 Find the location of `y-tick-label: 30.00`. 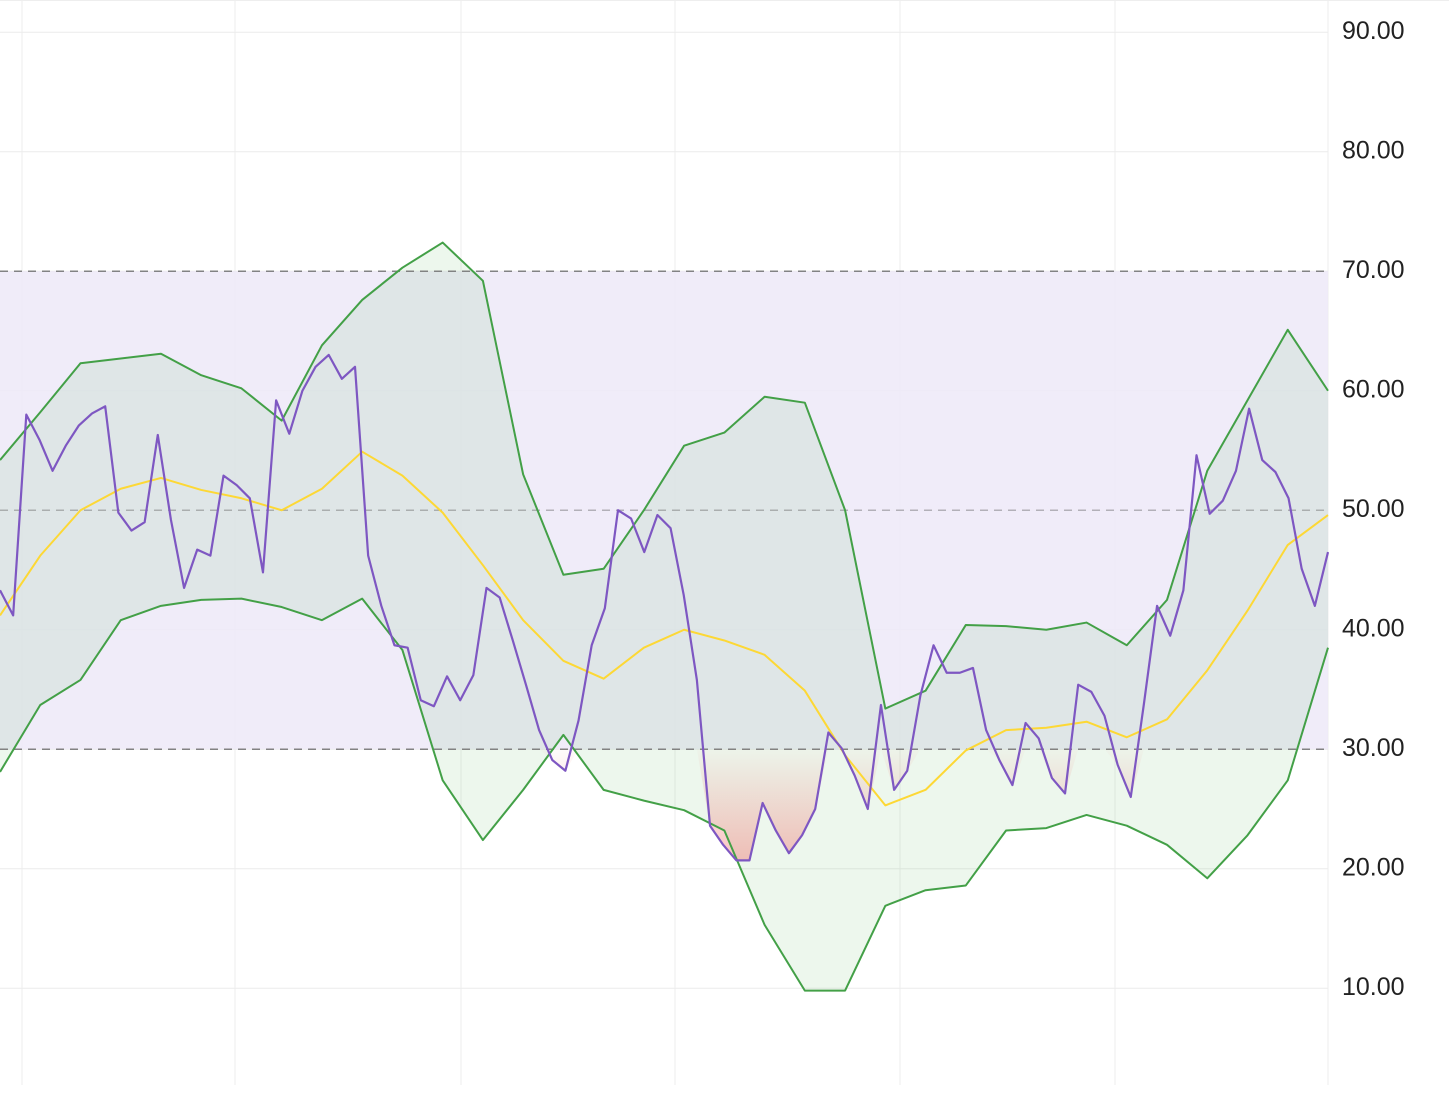

y-tick-label: 30.00 is located at coordinates (1373, 748).